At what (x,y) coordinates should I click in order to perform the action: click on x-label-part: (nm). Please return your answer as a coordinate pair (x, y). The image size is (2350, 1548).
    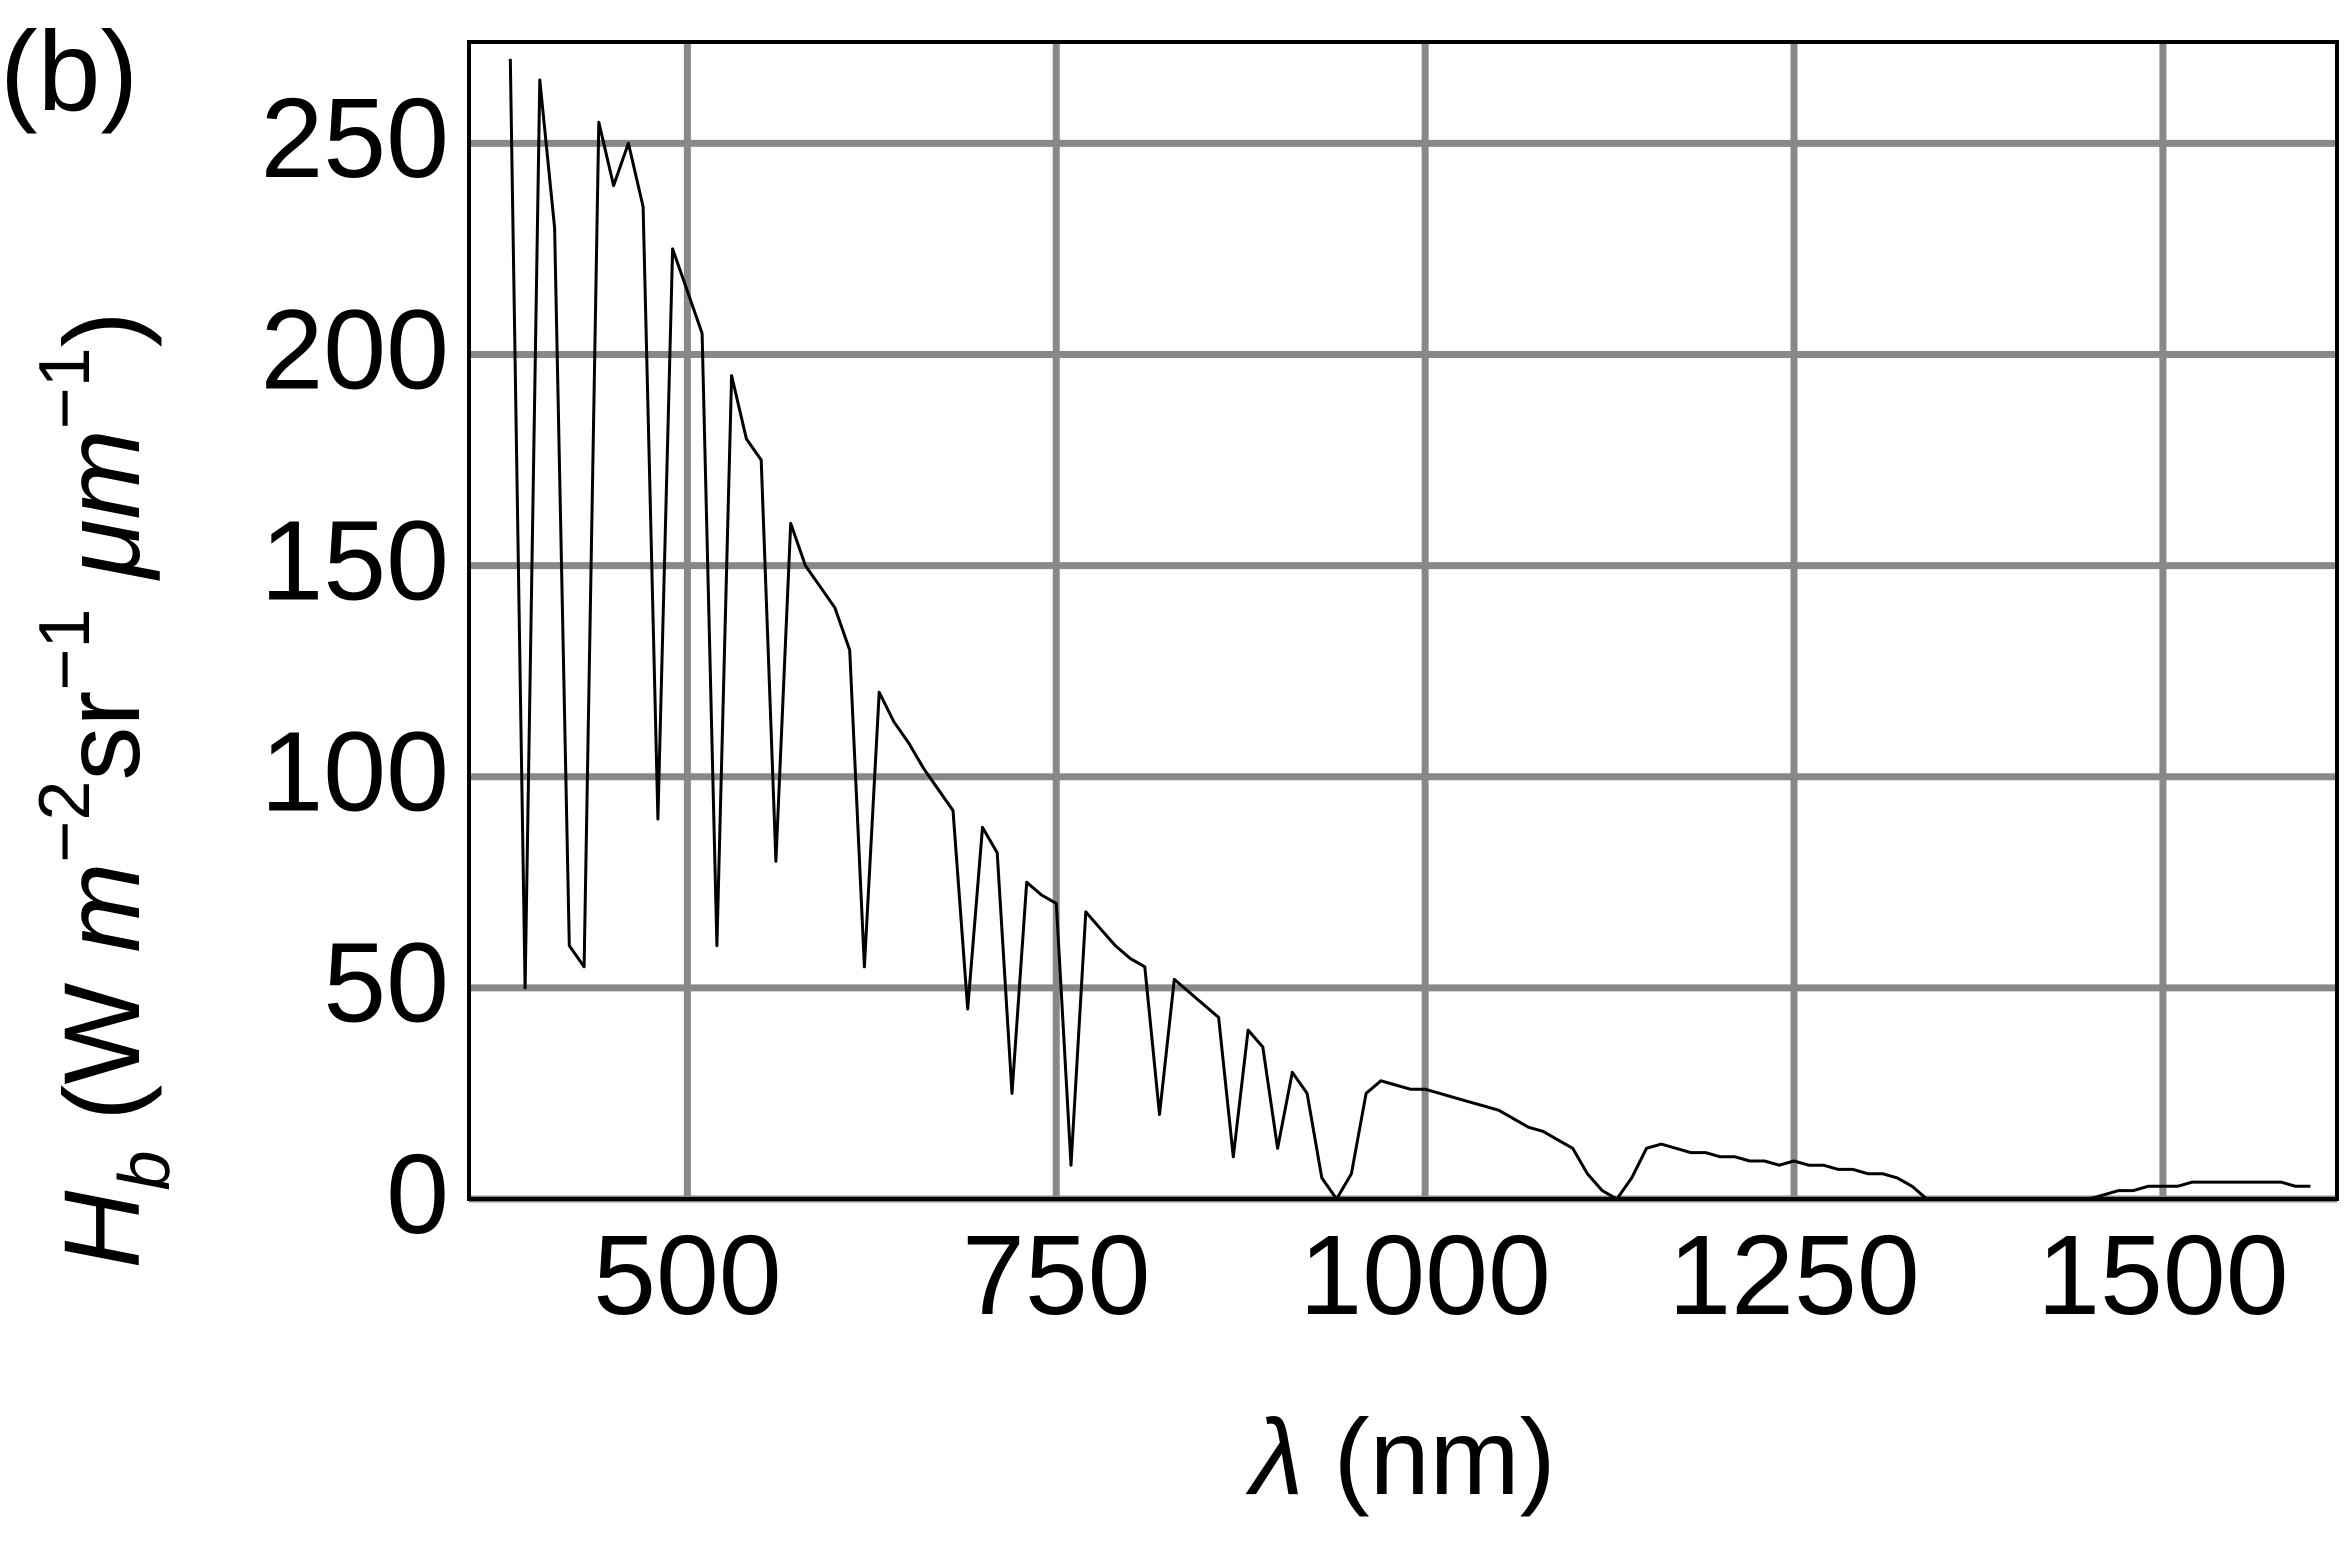
    Looking at the image, I should click on (1430, 1456).